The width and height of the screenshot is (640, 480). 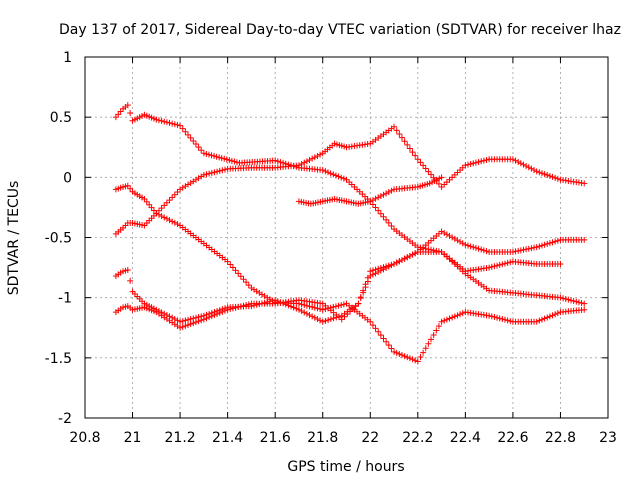 What do you see at coordinates (67, 58) in the screenshot?
I see `y-tick-label: 1` at bounding box center [67, 58].